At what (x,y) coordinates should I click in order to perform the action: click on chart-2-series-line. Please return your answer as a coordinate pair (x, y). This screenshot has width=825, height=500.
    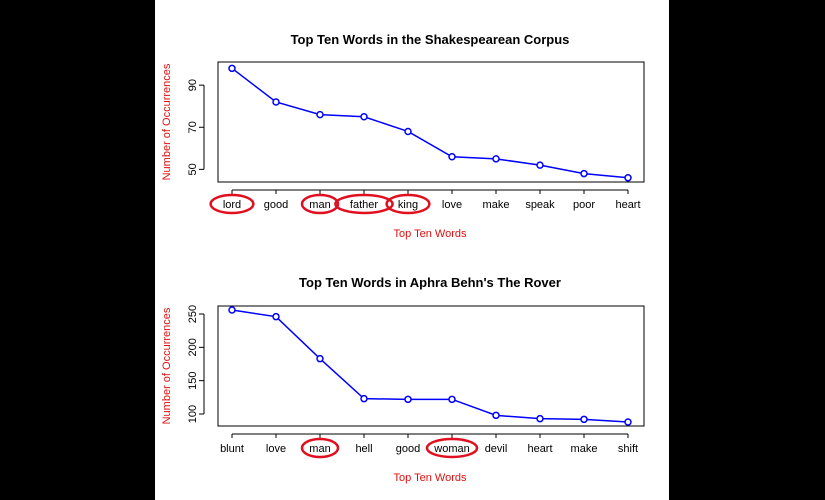
    Looking at the image, I should click on (430, 366).